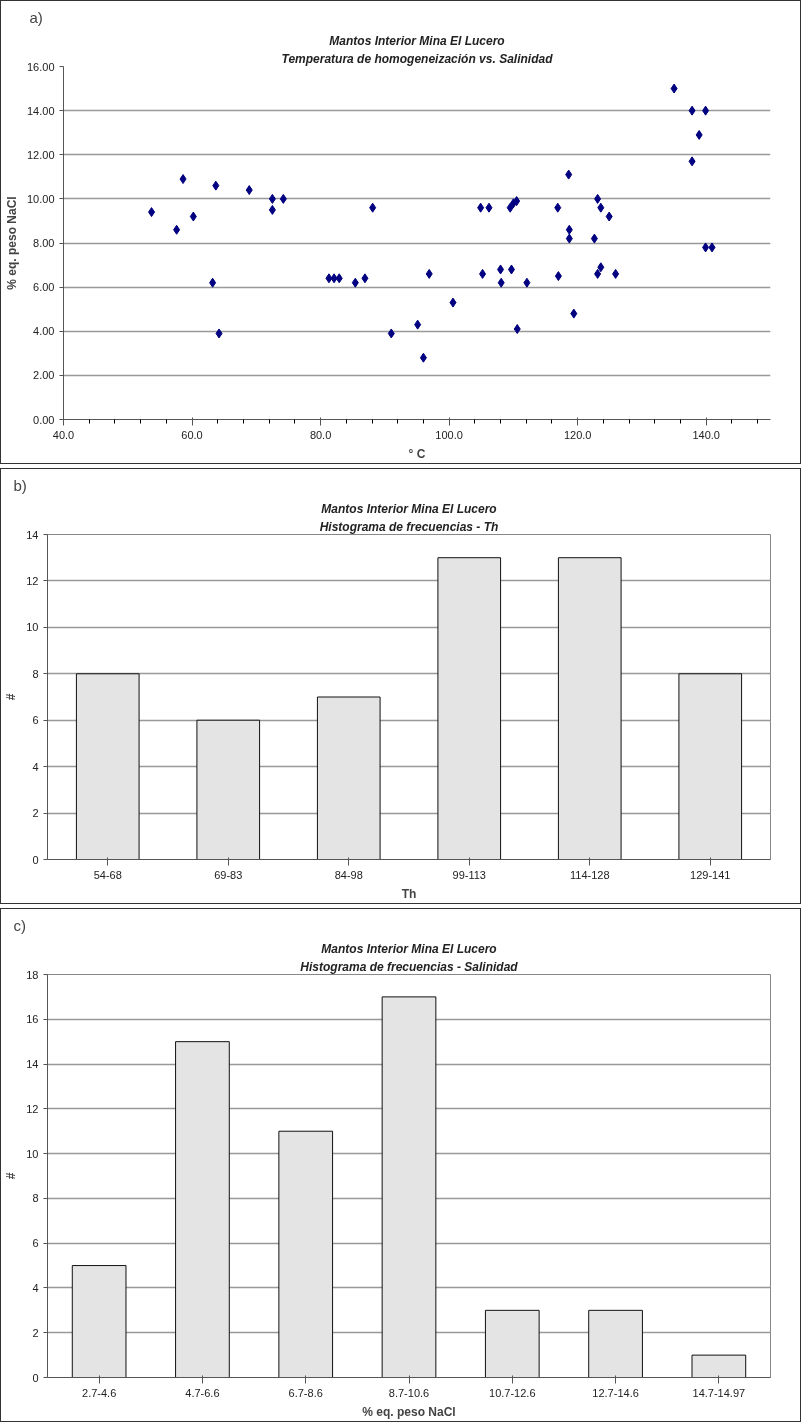  I want to click on y-tick-label: 10, so click(32, 627).